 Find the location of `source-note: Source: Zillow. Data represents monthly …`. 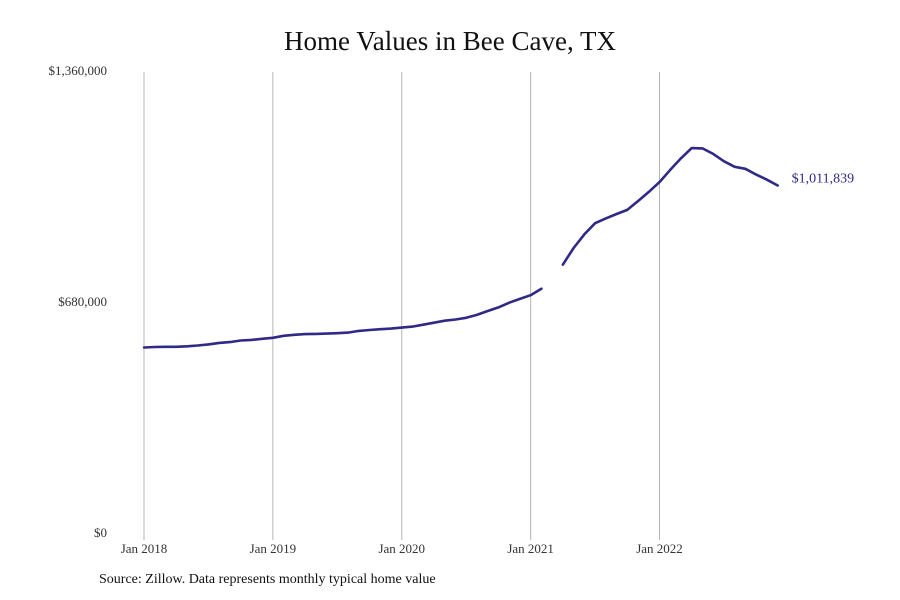

source-note: Source: Zillow. Data represents monthly … is located at coordinates (267, 579).